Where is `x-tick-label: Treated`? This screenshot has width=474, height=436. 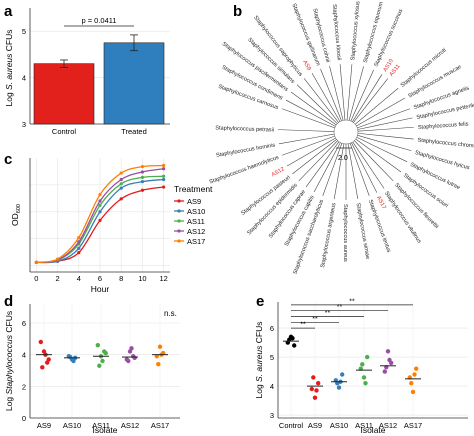
x-tick-label: Treated is located at coordinates (134, 131).